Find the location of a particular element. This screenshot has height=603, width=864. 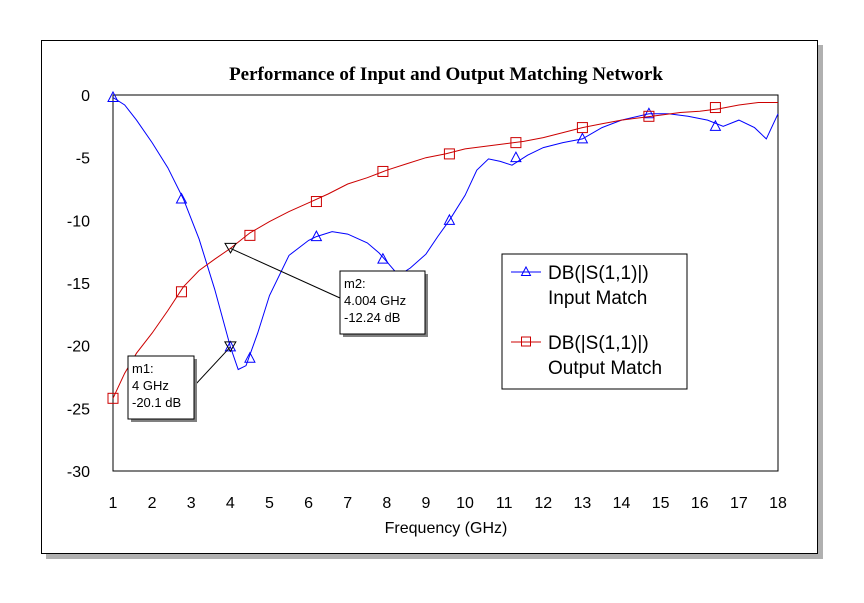

x-tick-label: 10 is located at coordinates (465, 503).